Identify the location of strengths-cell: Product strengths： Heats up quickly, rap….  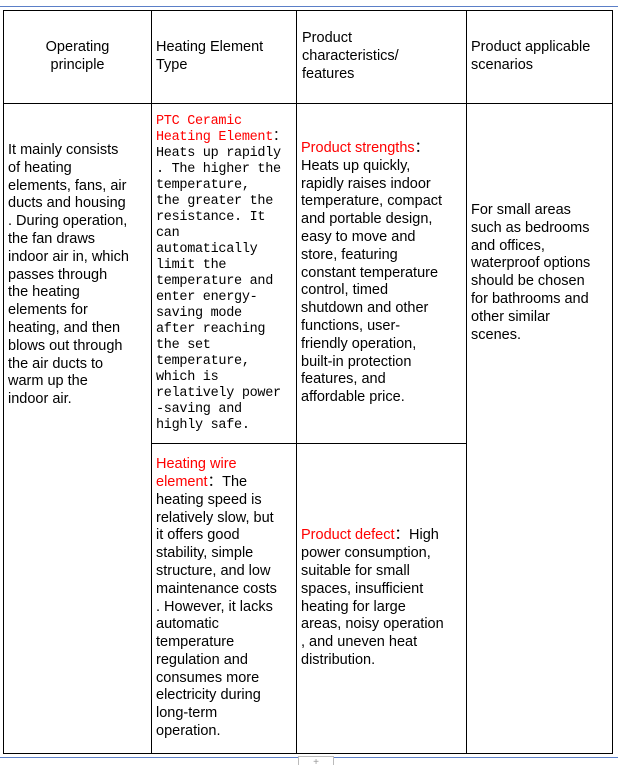
(381, 273).